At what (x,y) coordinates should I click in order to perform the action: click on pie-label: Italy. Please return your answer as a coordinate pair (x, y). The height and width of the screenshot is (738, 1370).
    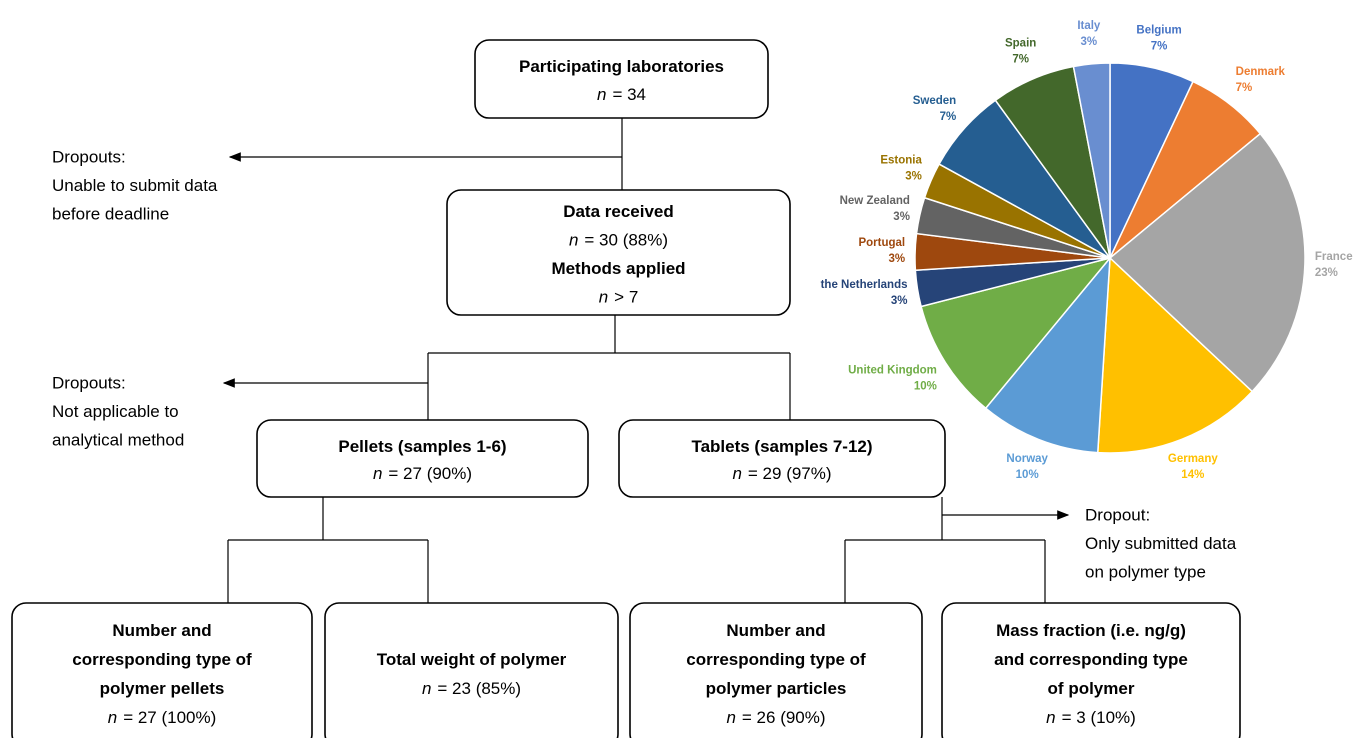
    Looking at the image, I should click on (1089, 26).